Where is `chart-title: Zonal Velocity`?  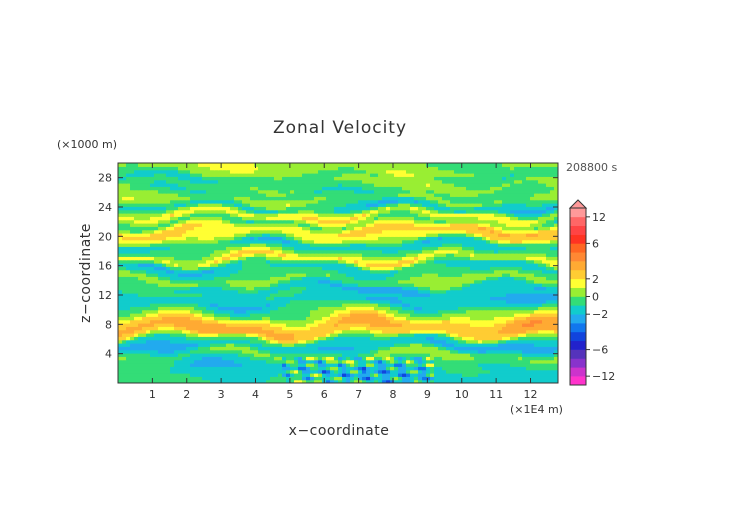 chart-title: Zonal Velocity is located at coordinates (340, 128).